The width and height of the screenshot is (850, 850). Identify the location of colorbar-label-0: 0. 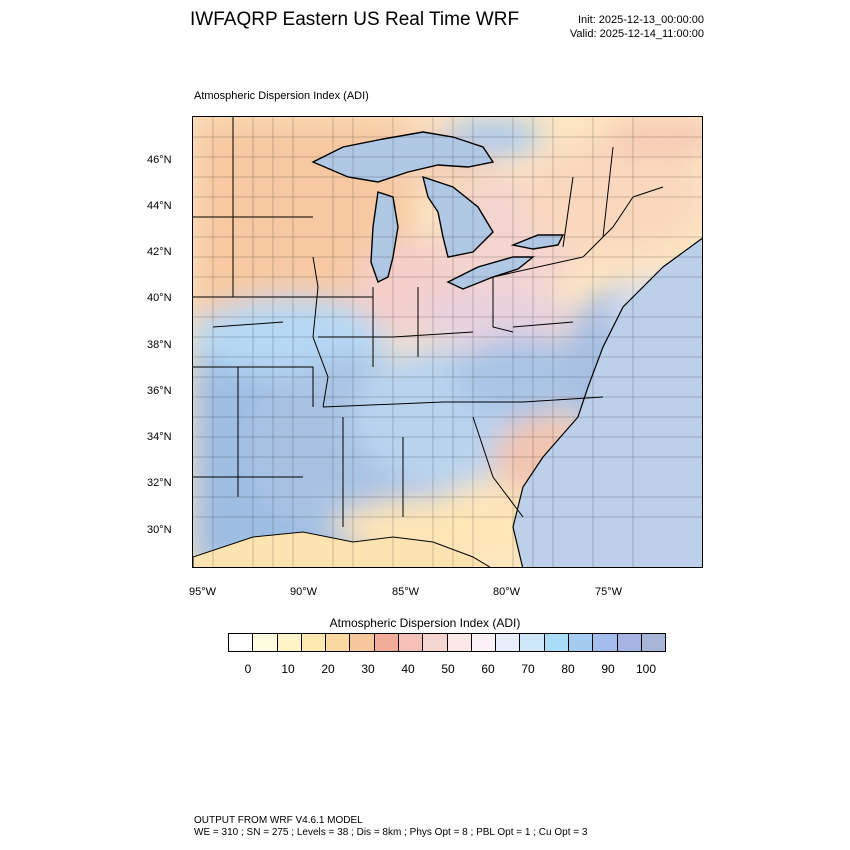
(248, 669).